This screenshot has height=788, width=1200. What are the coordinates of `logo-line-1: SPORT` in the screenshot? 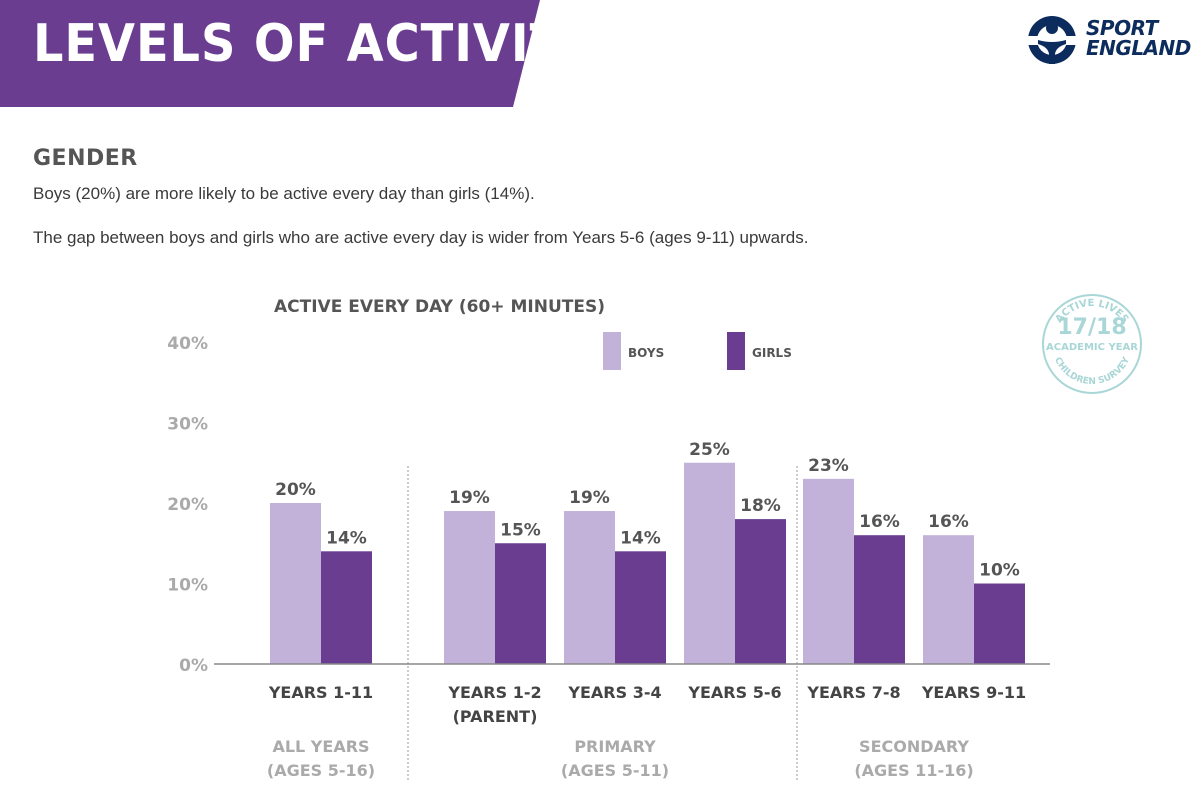 It's located at (1122, 28).